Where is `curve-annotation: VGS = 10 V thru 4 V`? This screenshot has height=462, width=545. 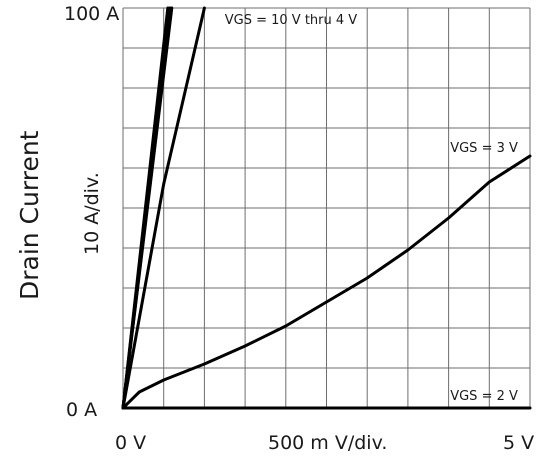 curve-annotation: VGS = 10 V thru 4 V is located at coordinates (291, 20).